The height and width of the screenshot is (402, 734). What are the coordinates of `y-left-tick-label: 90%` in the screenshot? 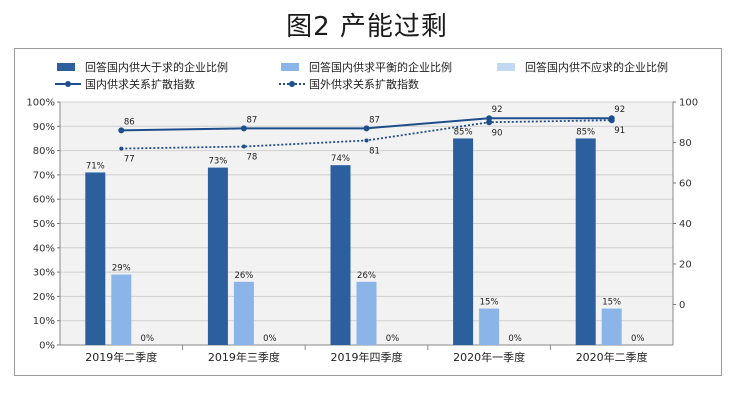 It's located at (44, 127).